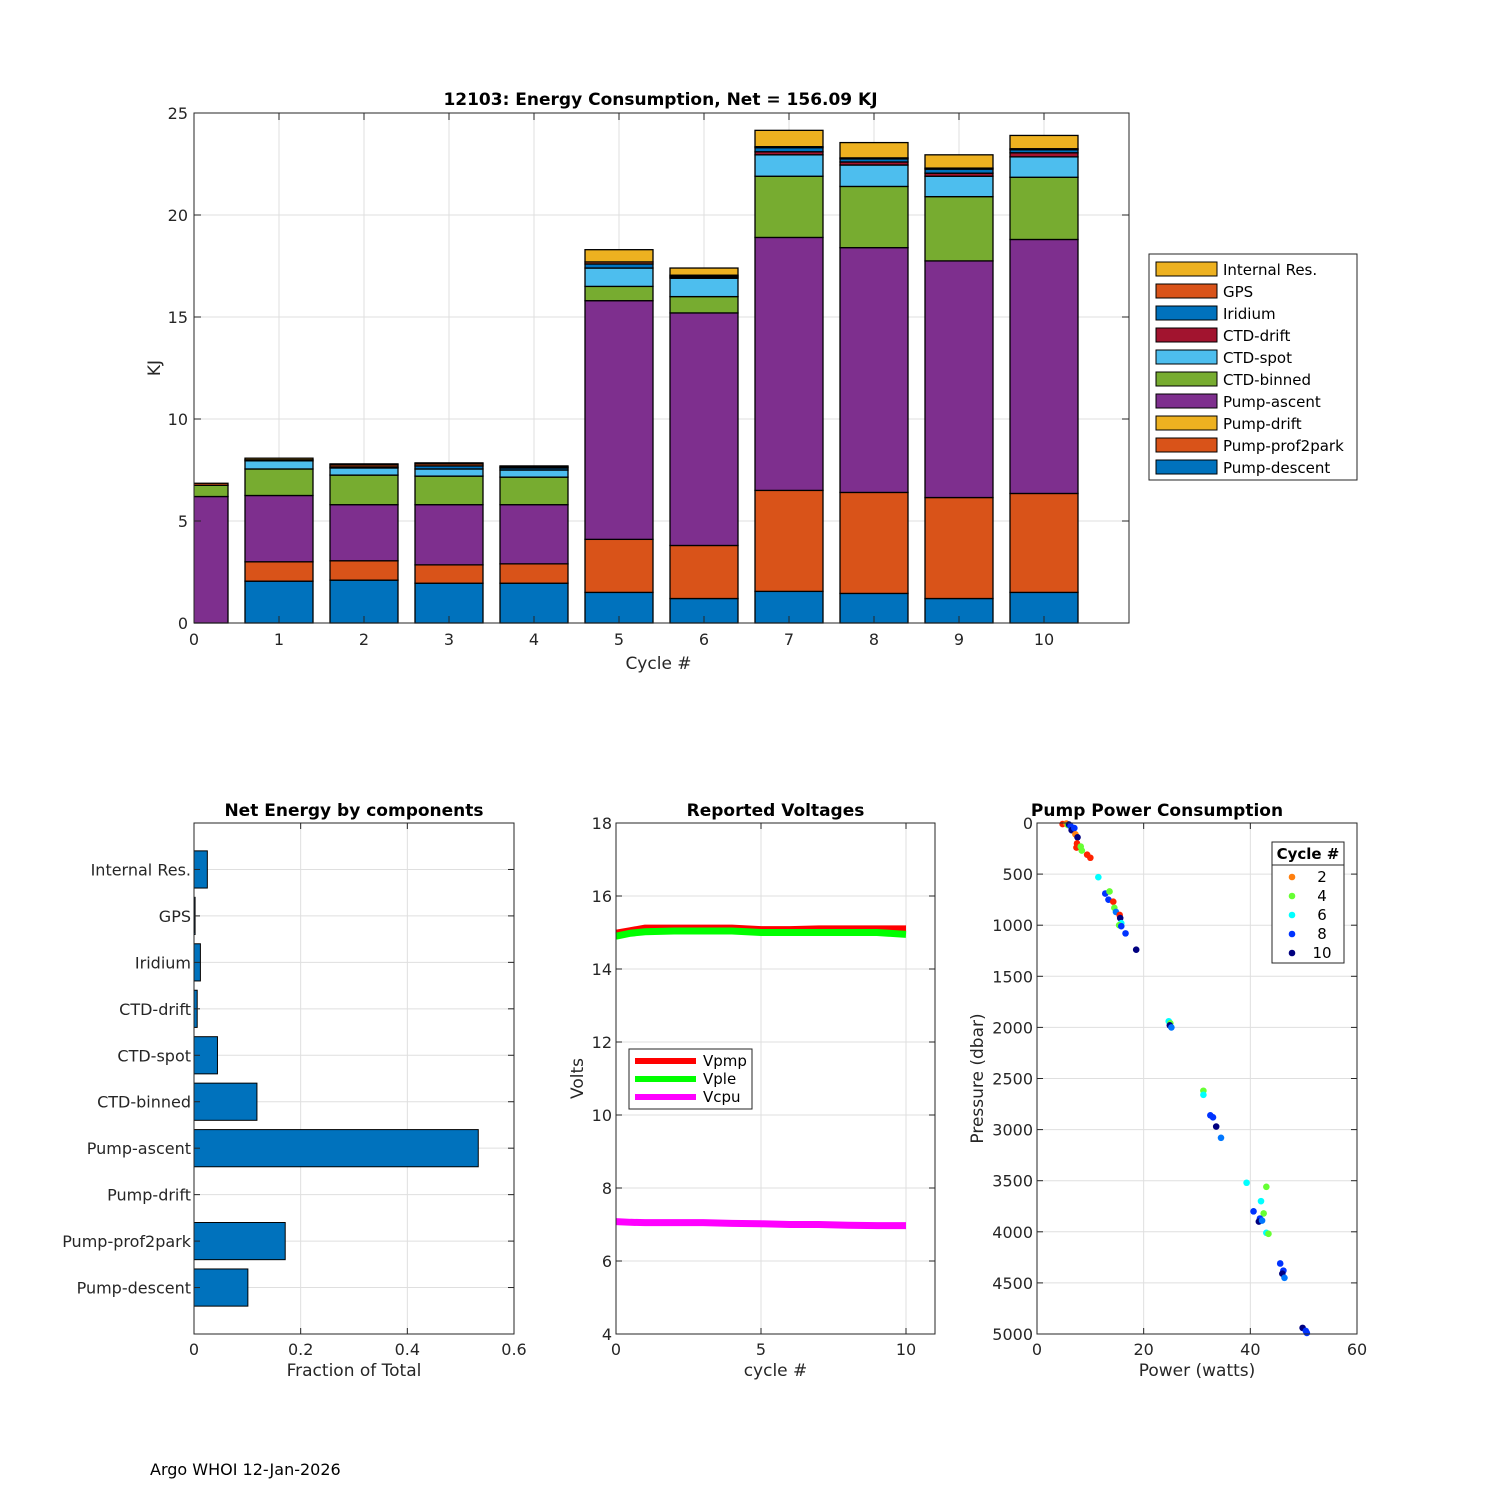 The height and width of the screenshot is (1500, 1500). Describe the element at coordinates (1249, 314) in the screenshot. I see `legend-label: Iridium` at that location.